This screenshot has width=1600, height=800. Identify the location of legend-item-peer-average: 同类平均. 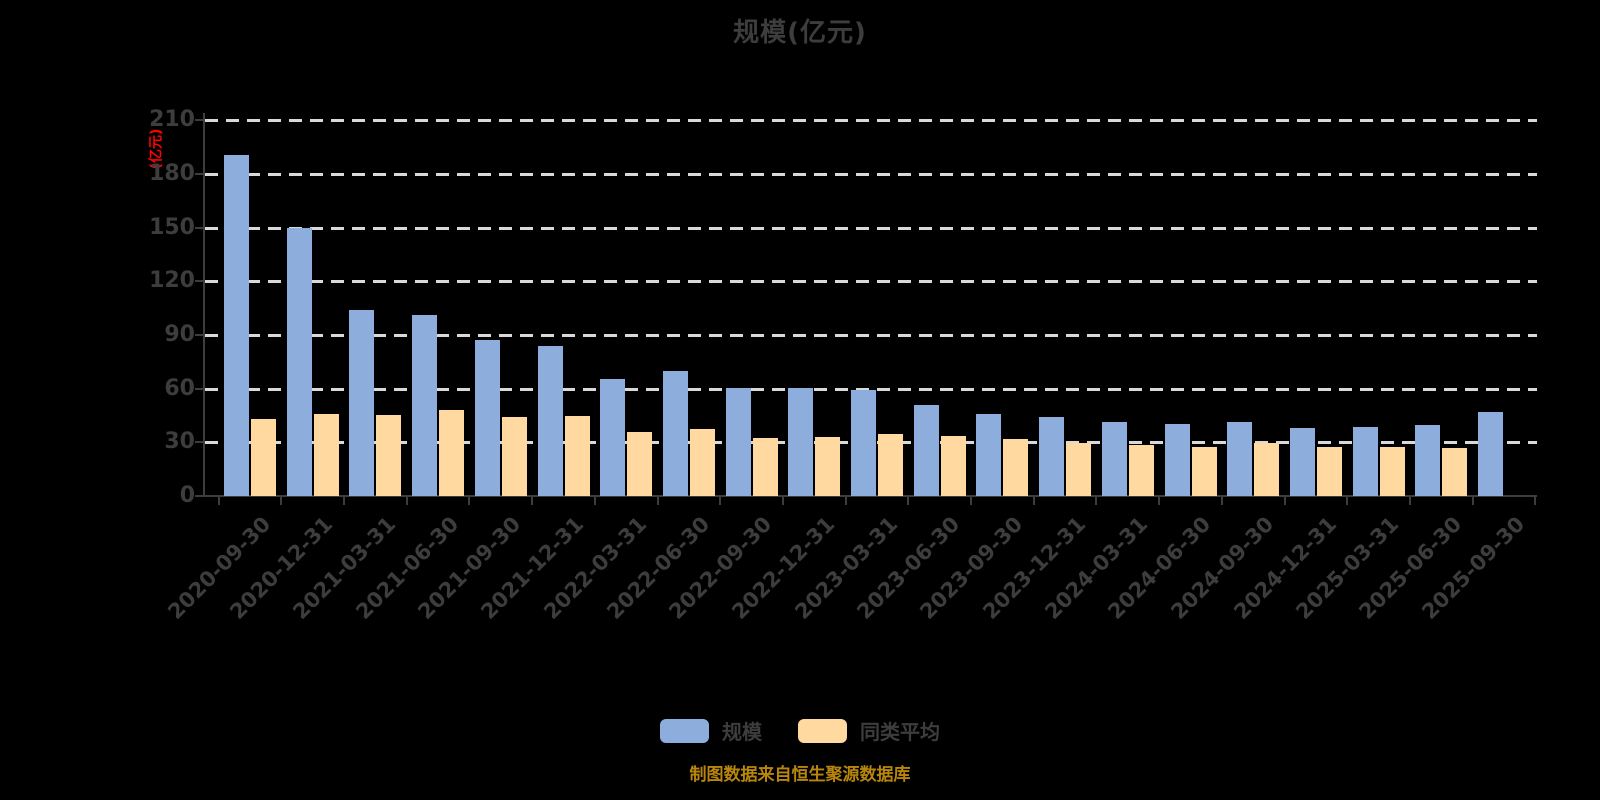
(869, 730).